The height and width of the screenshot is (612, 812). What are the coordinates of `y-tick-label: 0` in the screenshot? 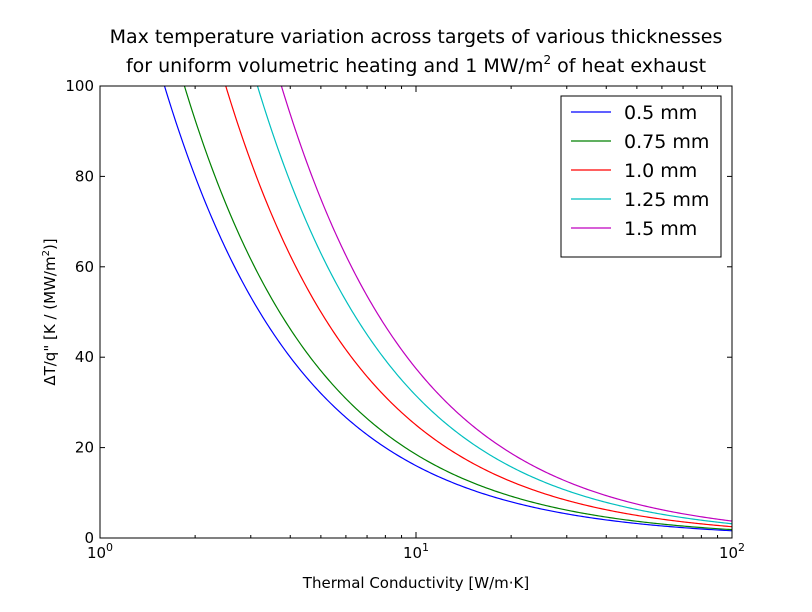 It's located at (89, 538).